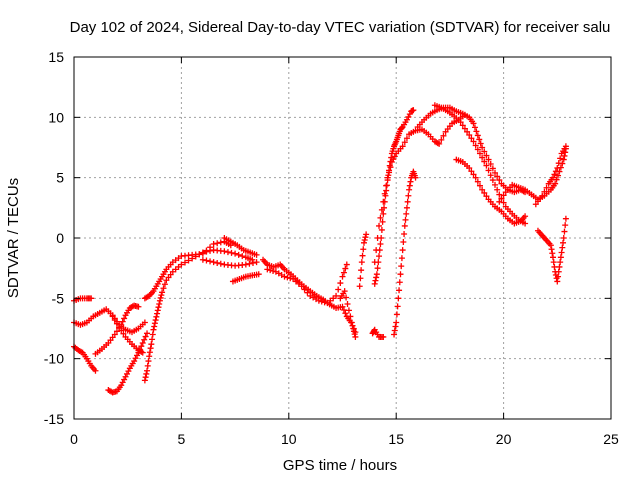 The height and width of the screenshot is (480, 640). What do you see at coordinates (363, 260) in the screenshot?
I see `series-trace-o` at bounding box center [363, 260].